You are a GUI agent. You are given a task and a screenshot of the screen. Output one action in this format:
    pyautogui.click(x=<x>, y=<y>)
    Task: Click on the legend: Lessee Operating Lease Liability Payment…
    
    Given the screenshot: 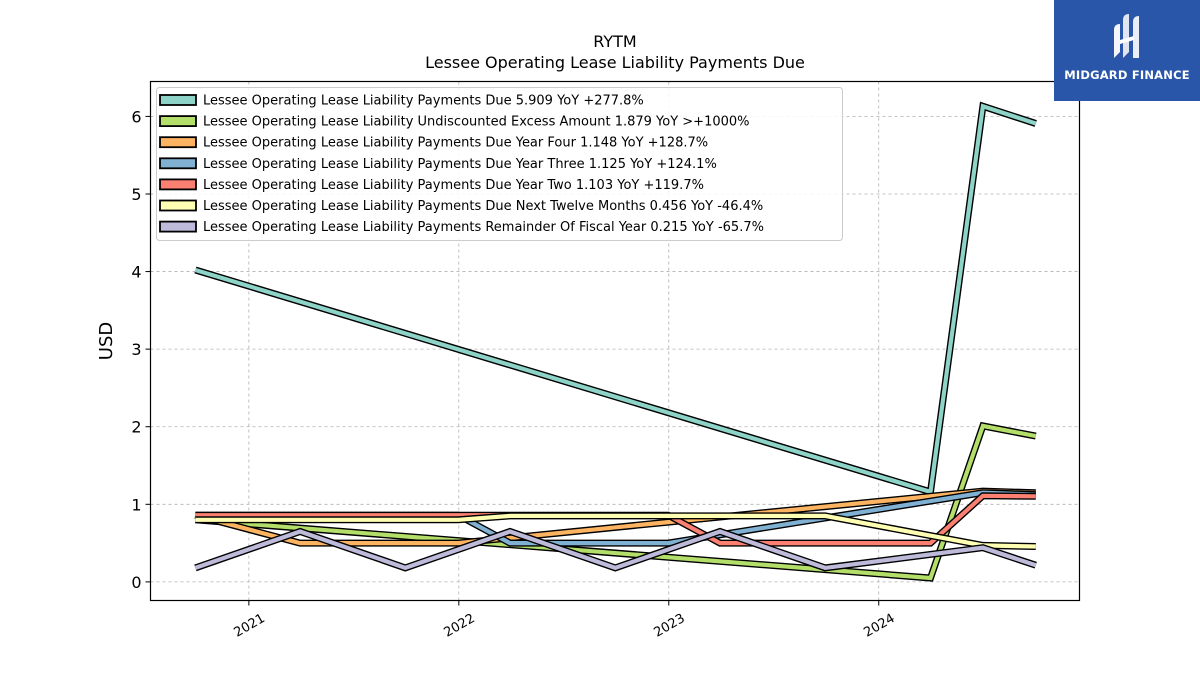 What is the action you would take?
    pyautogui.click(x=499, y=164)
    